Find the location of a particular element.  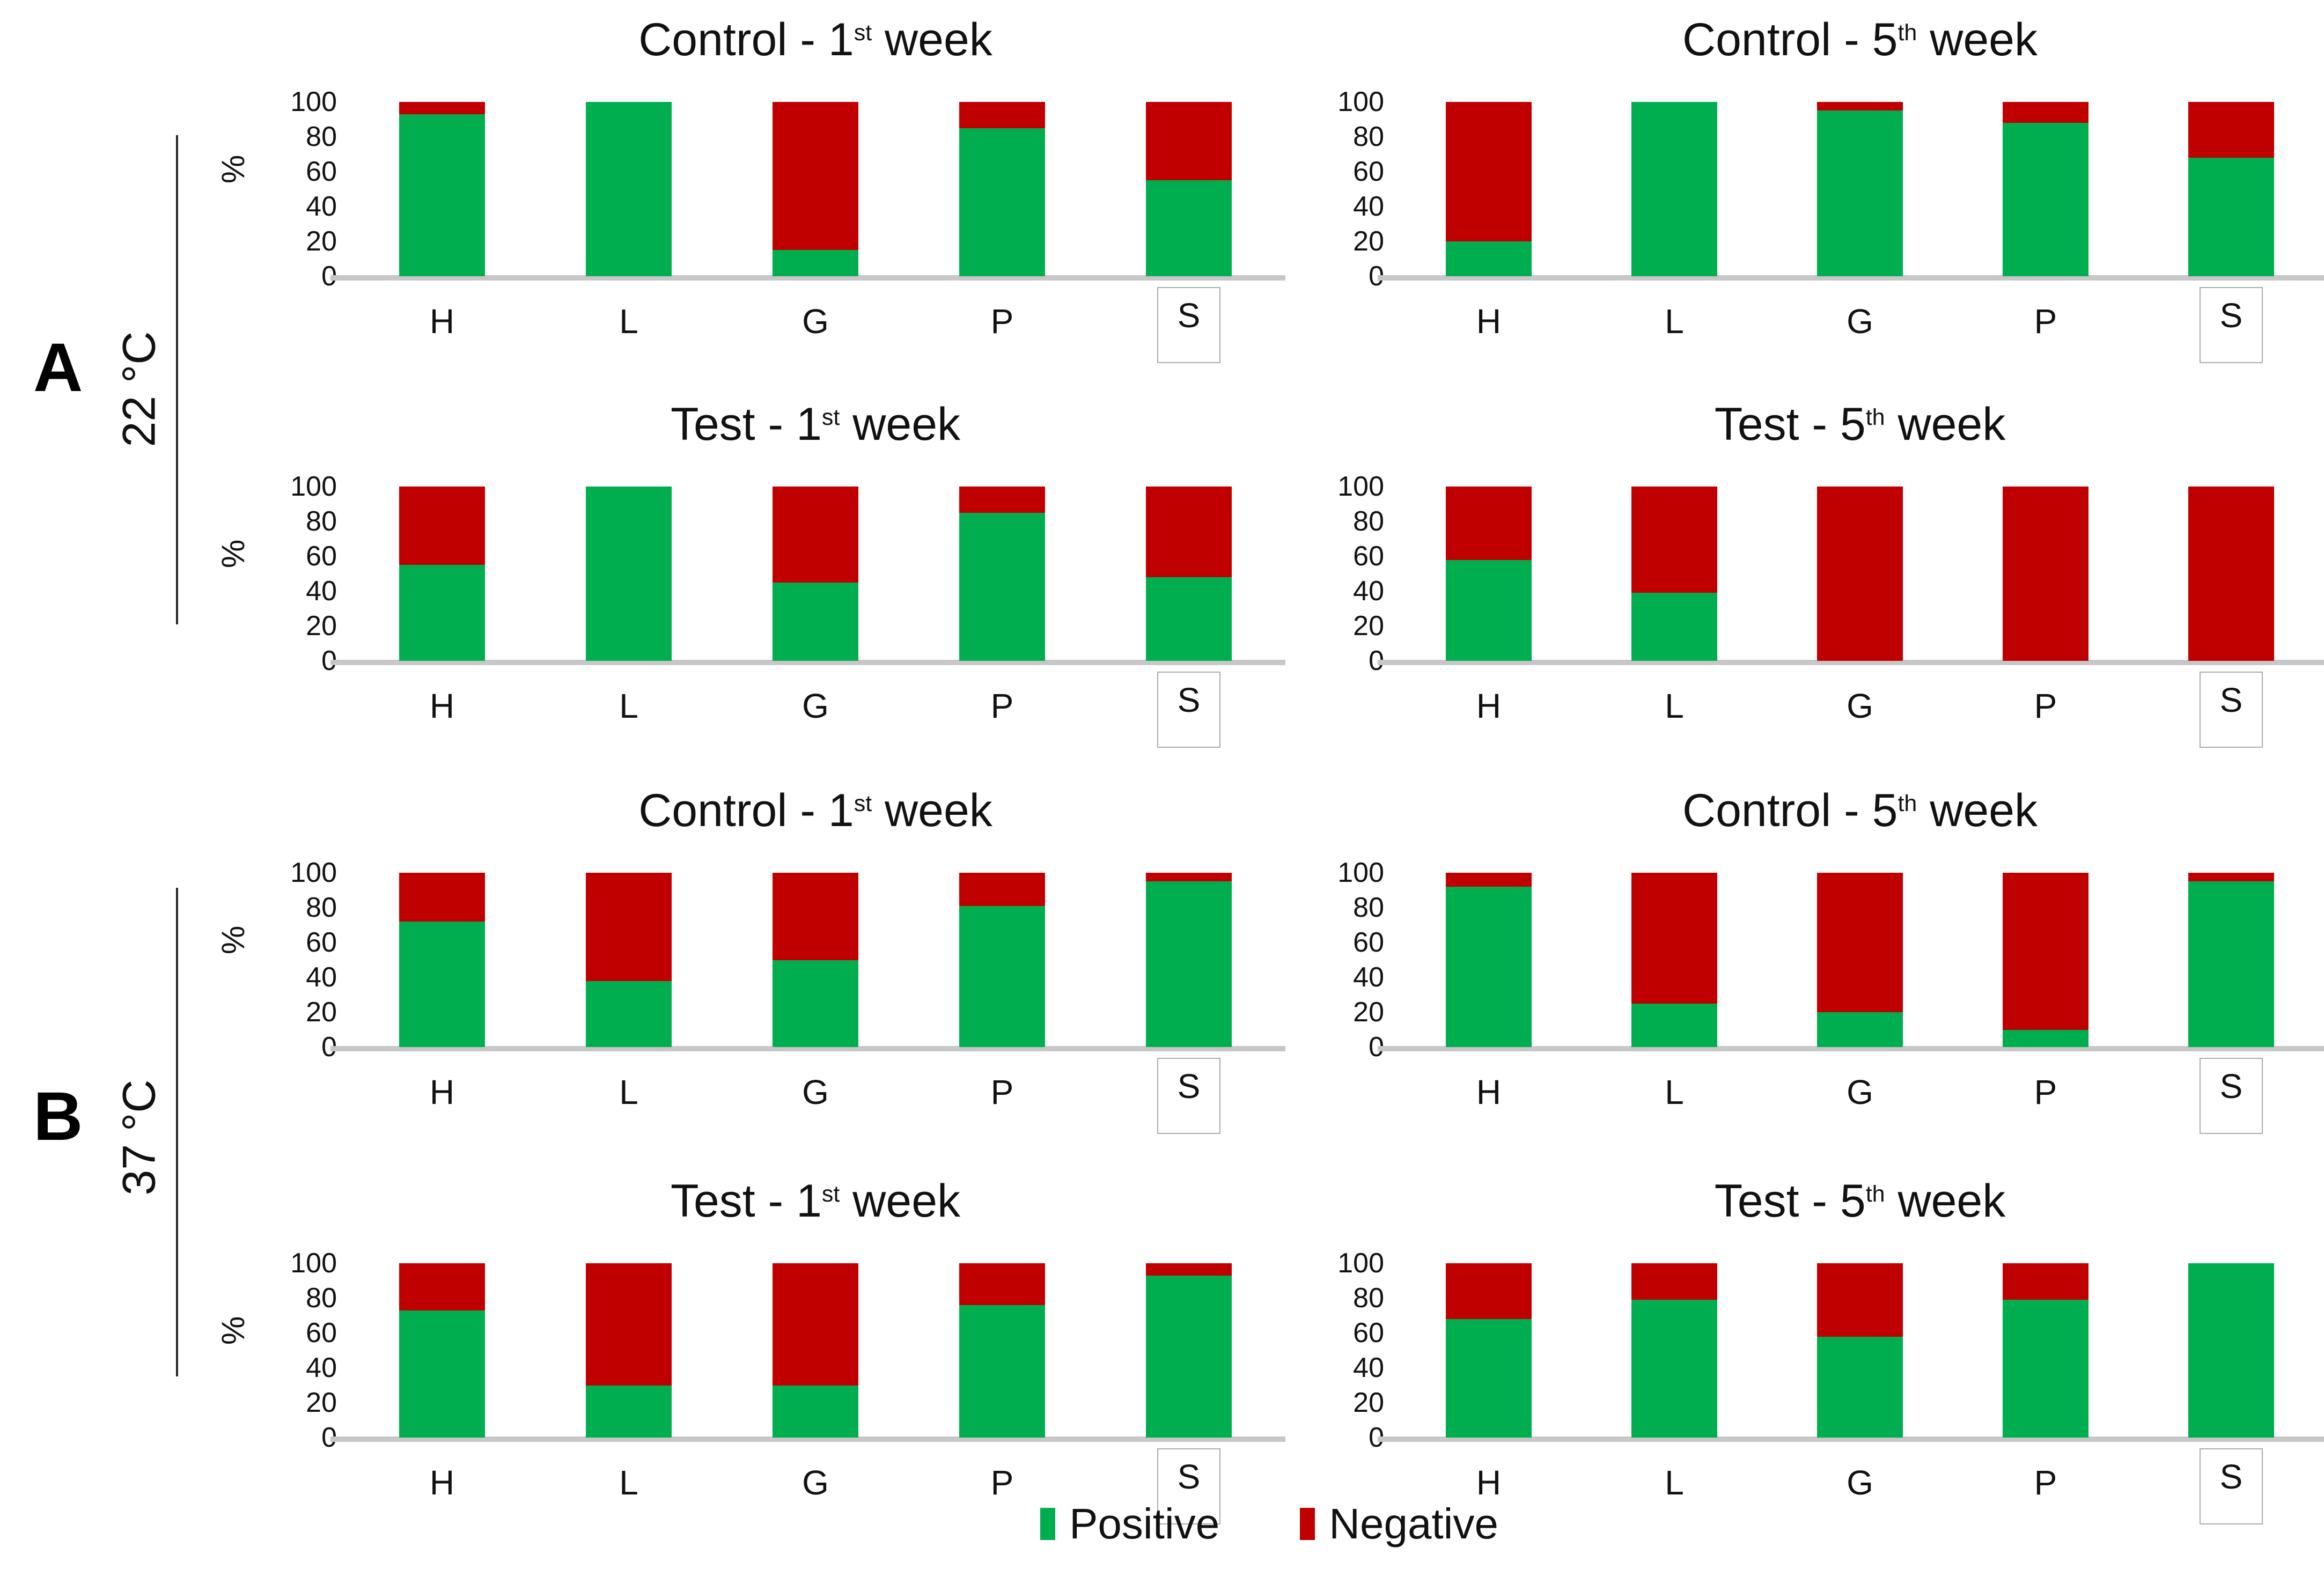

category-label-L: L is located at coordinates (1674, 1482).